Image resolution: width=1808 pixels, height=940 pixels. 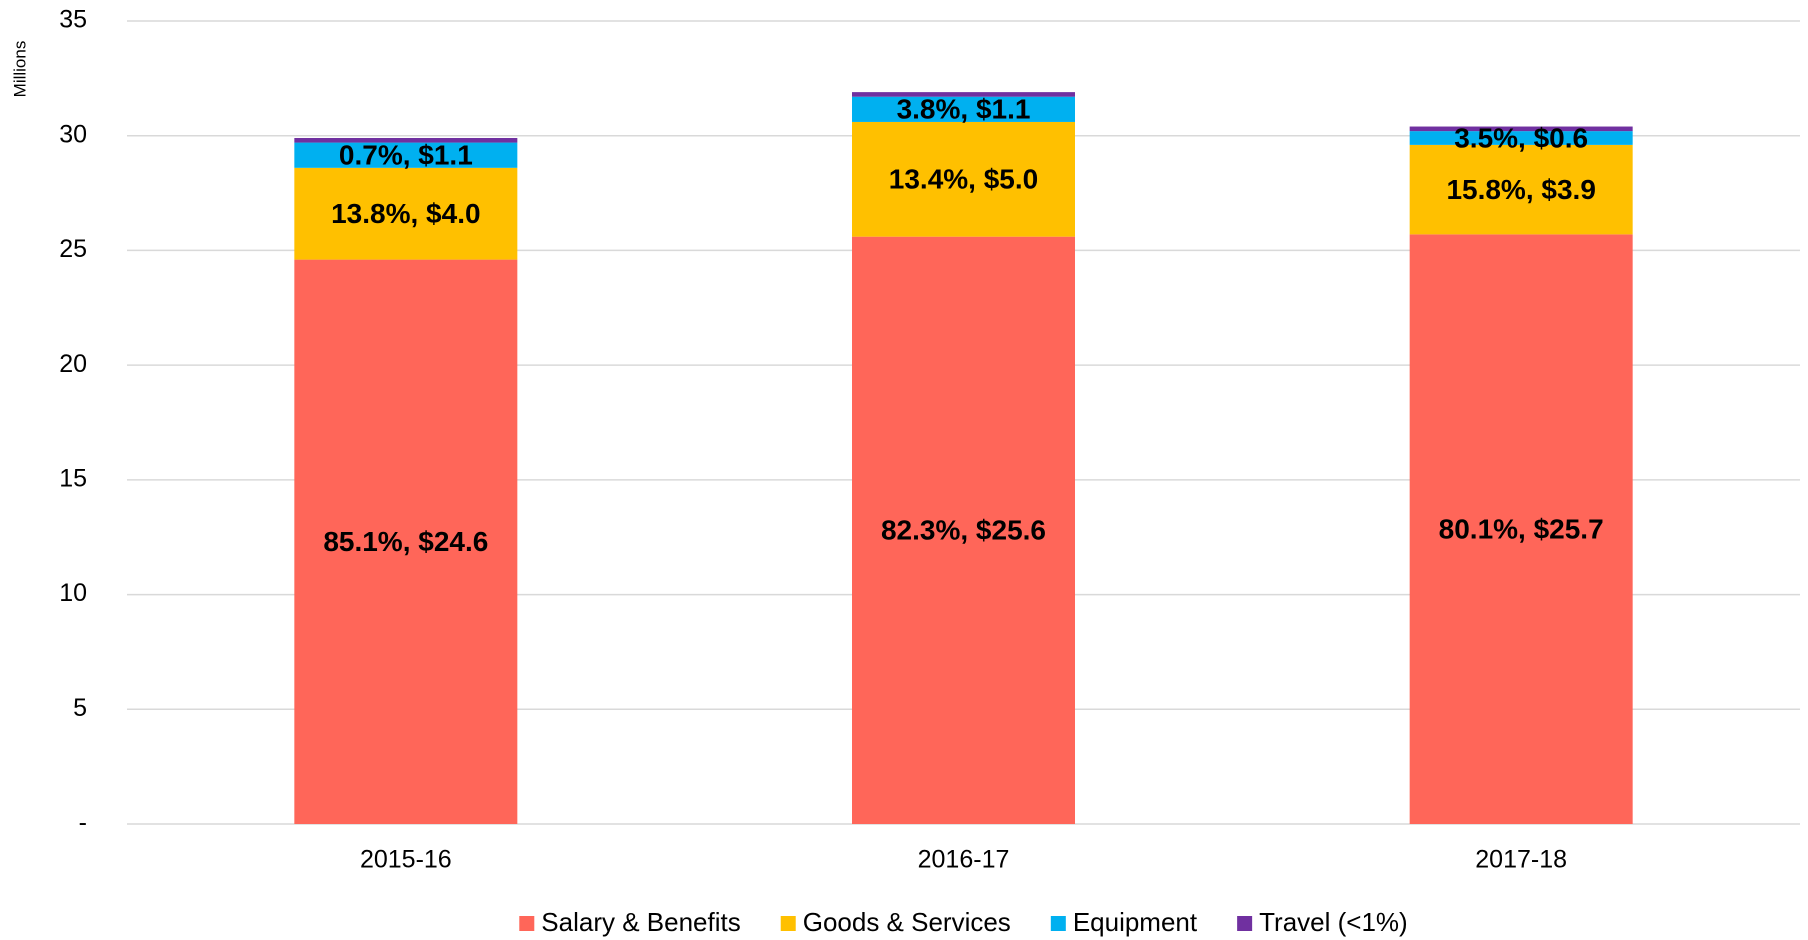 I want to click on y-tick-label: 15, so click(x=73, y=478).